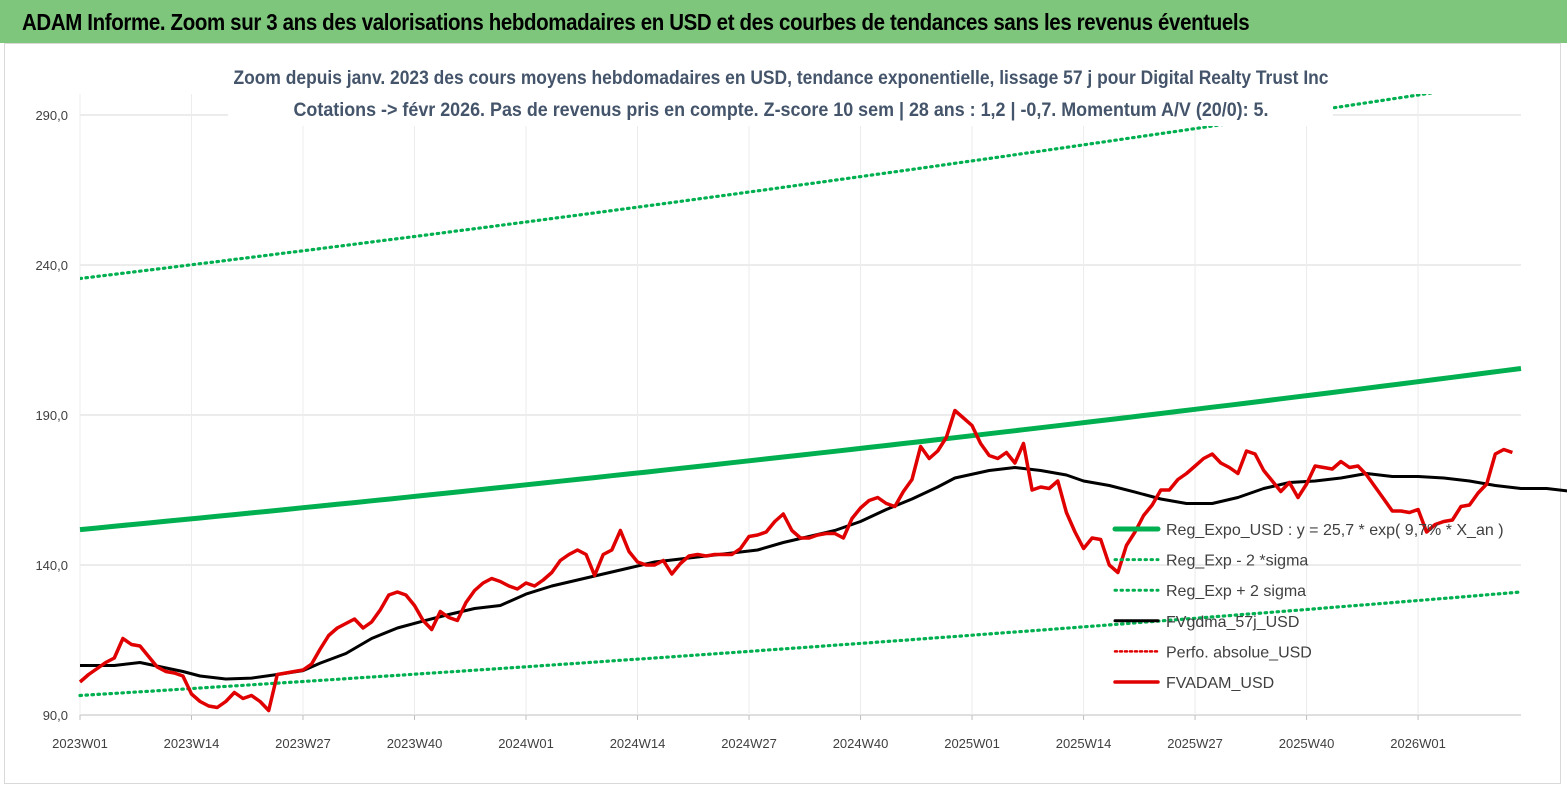 The width and height of the screenshot is (1567, 792). What do you see at coordinates (1195, 743) in the screenshot?
I see `x-tick-label: 2025W27` at bounding box center [1195, 743].